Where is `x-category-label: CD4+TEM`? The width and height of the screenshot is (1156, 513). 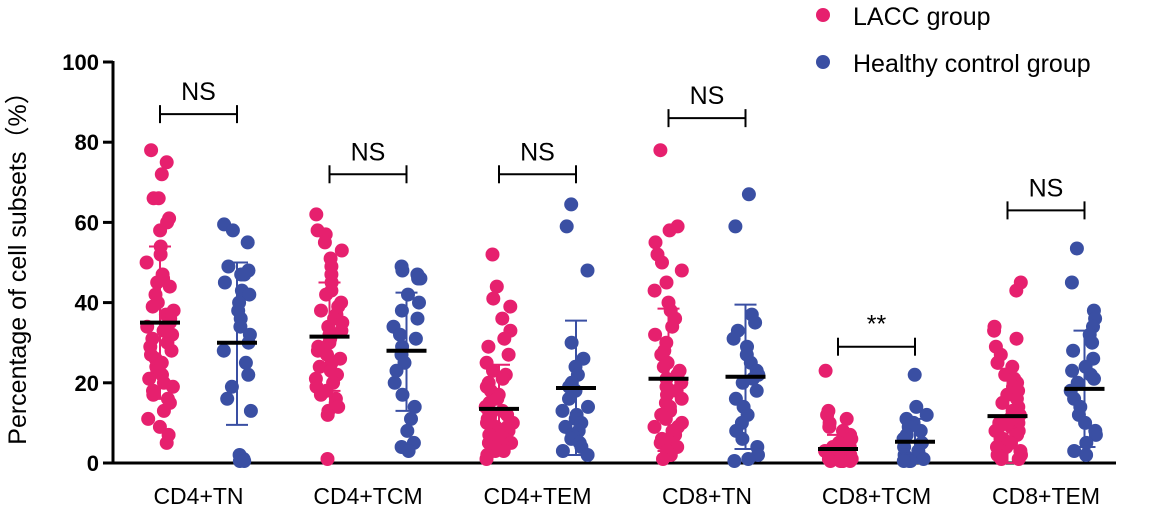 x-category-label: CD4+TEM is located at coordinates (538, 496).